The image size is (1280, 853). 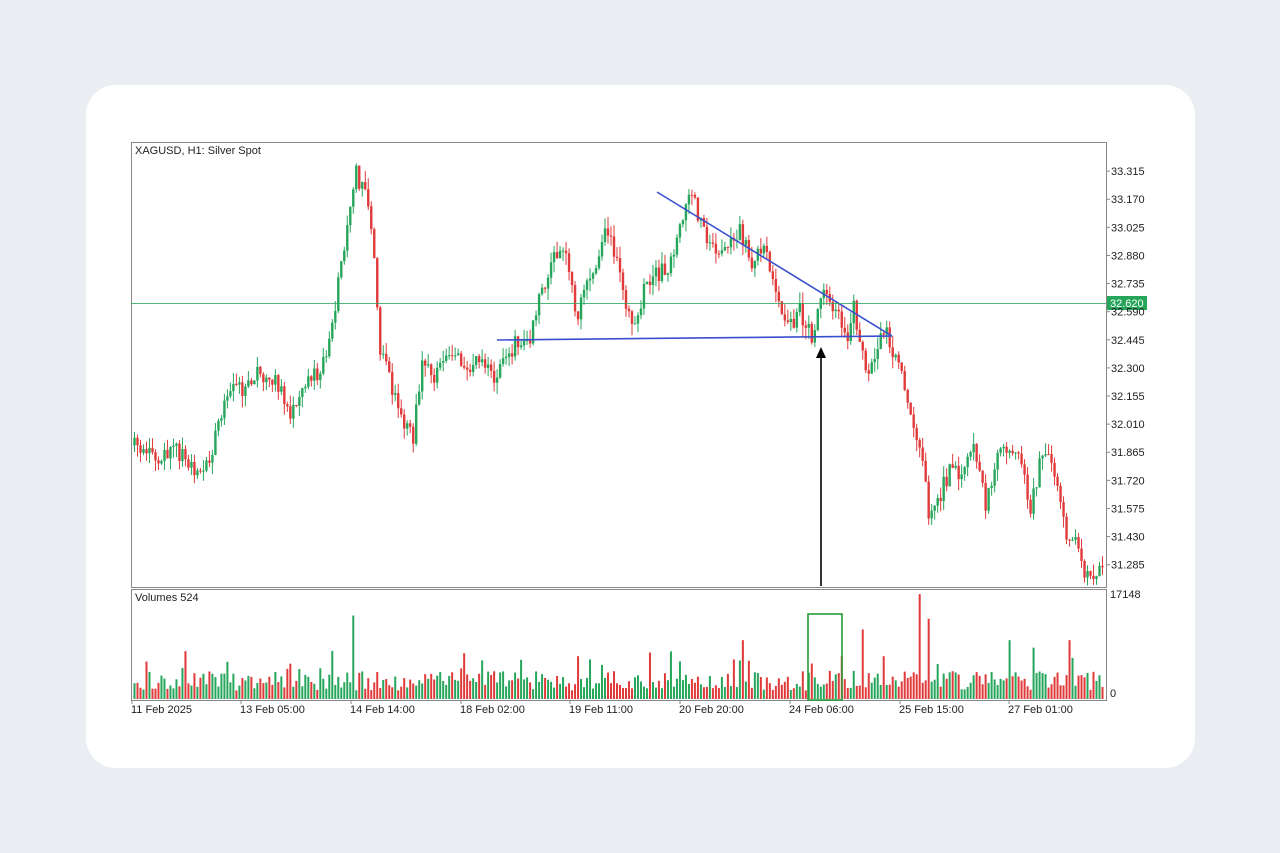 I want to click on y-tick-label: 33.025, so click(x=1128, y=228).